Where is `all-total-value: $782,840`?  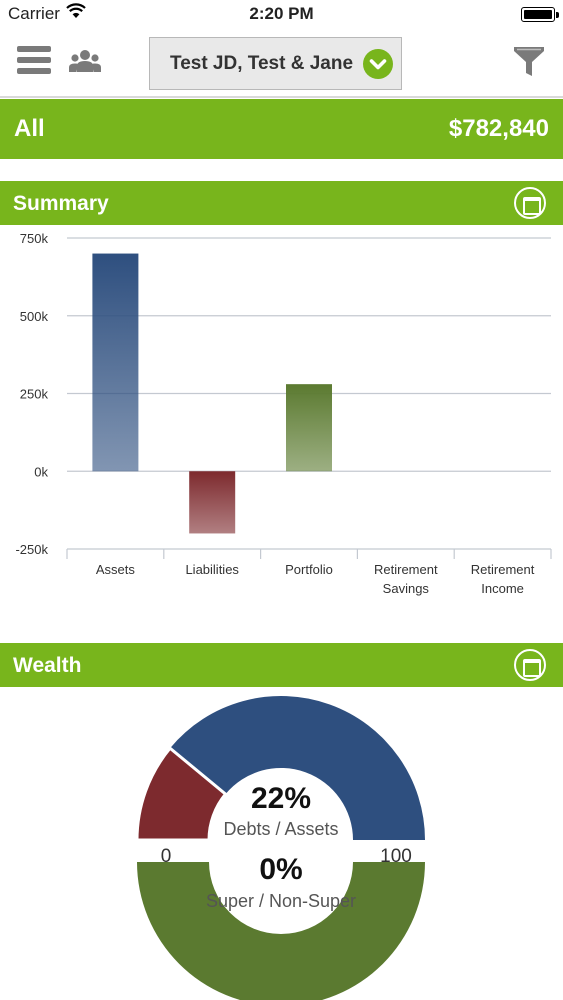 all-total-value: $782,840 is located at coordinates (498, 128).